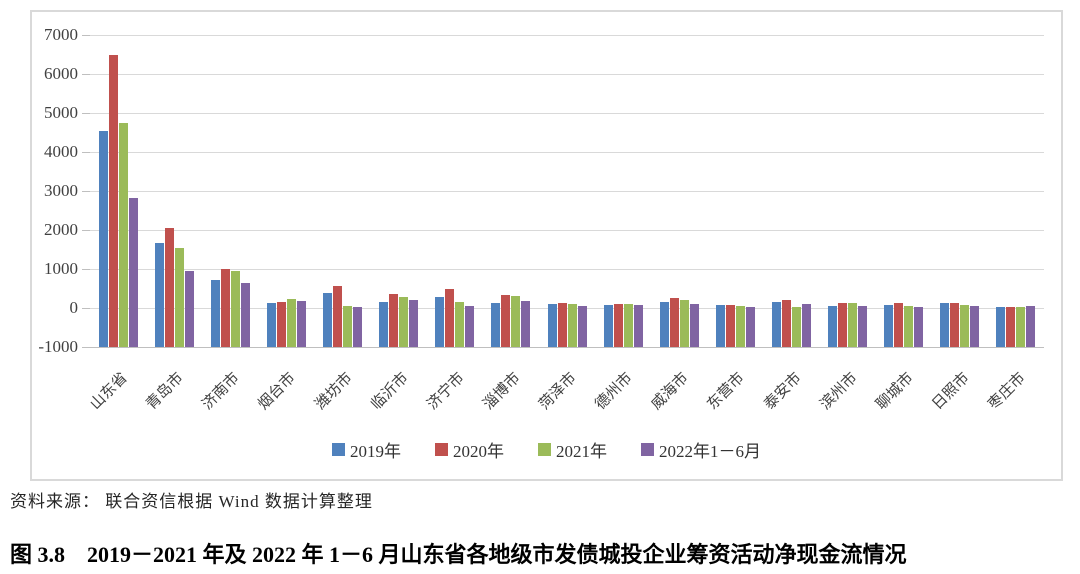 Image resolution: width=1080 pixels, height=574 pixels. Describe the element at coordinates (375, 451) in the screenshot. I see `legend-label: 2019年` at that location.